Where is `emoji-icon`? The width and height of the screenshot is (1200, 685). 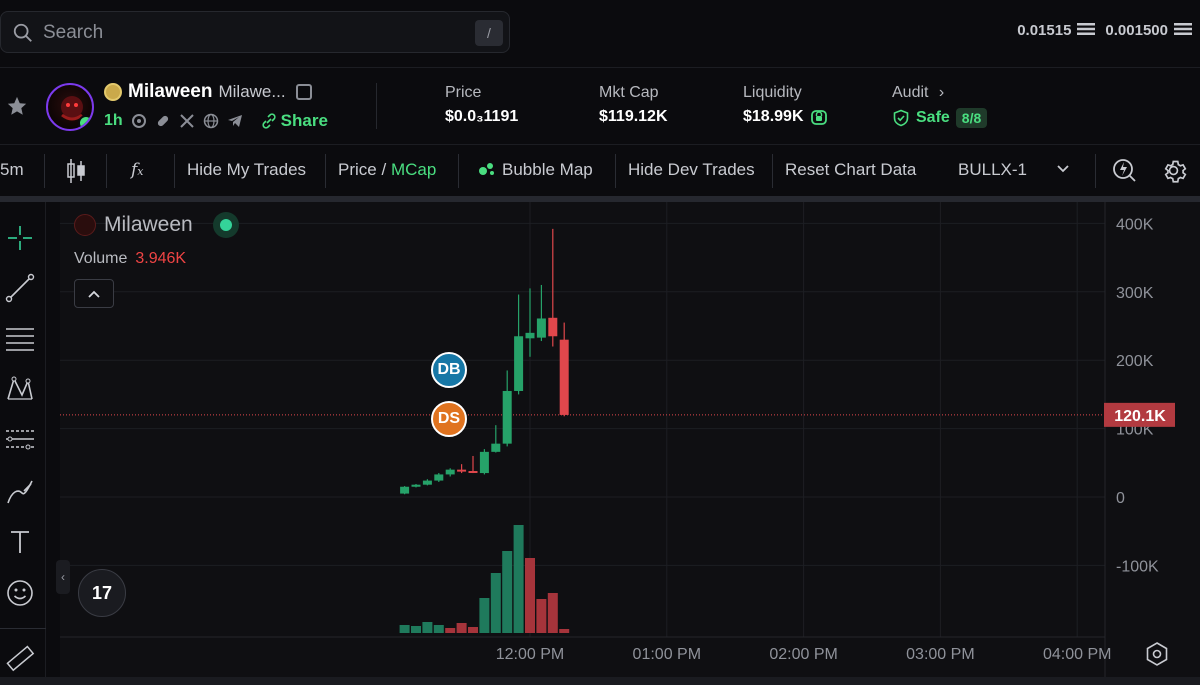
emoji-icon is located at coordinates (20, 593).